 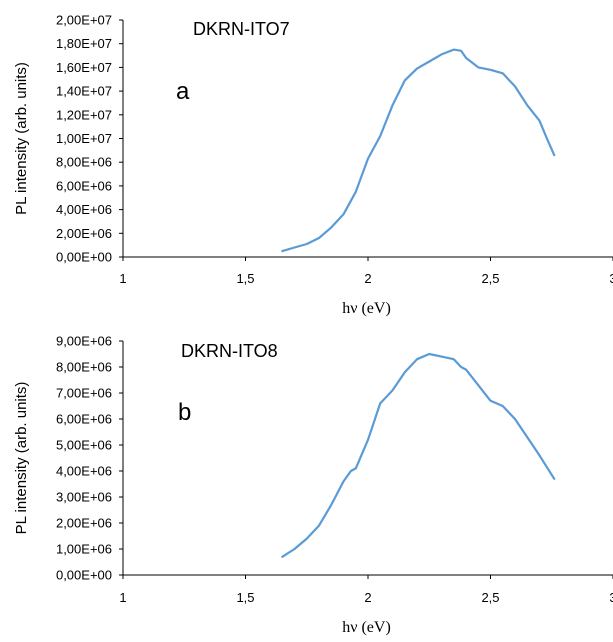 What do you see at coordinates (183, 91) in the screenshot?
I see `panel-letter: a` at bounding box center [183, 91].